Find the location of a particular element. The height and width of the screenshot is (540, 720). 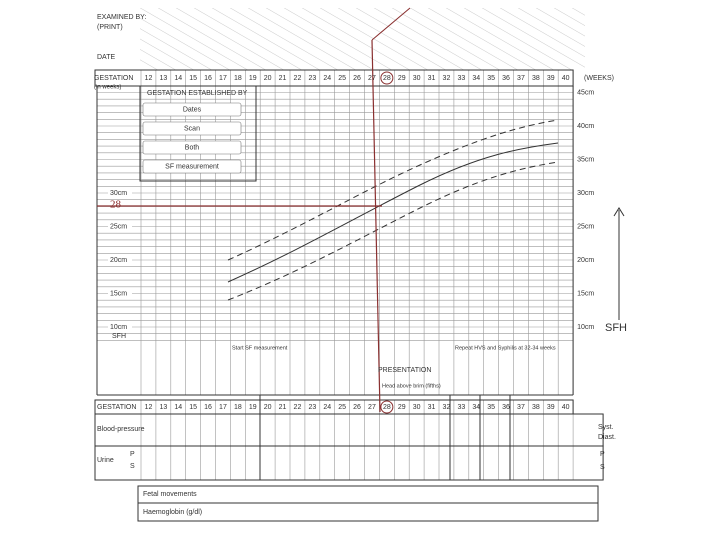

week: 15 is located at coordinates (193, 78).